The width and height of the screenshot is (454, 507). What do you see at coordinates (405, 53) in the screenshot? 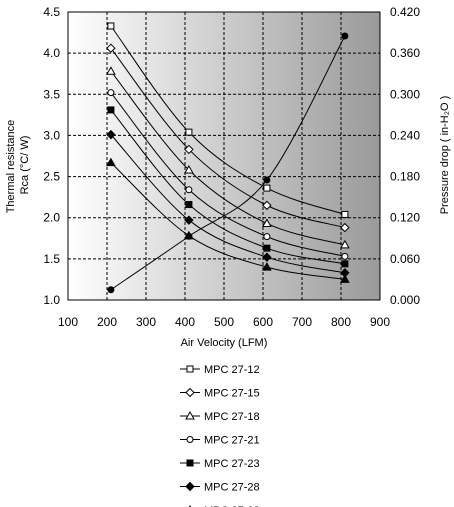
I see `y-right-tick-label: 0.360` at bounding box center [405, 53].